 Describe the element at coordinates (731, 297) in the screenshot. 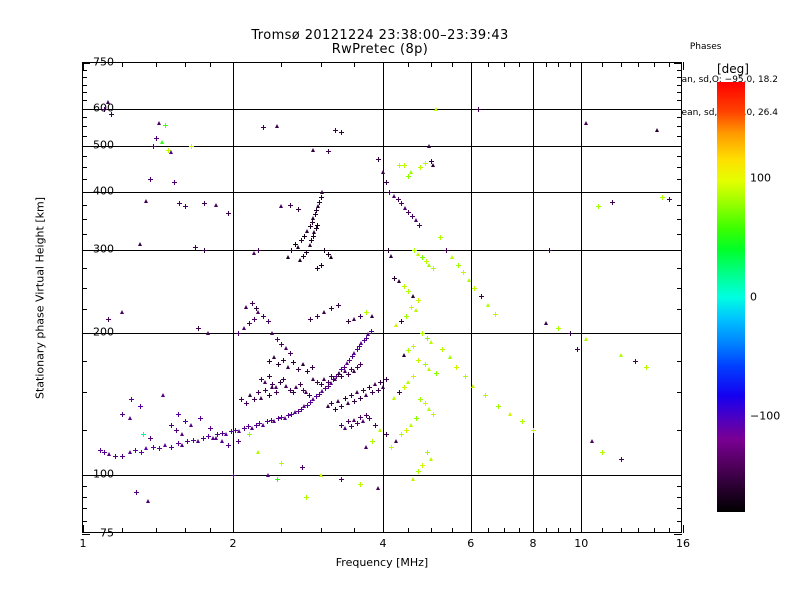

I see `colorbar-gradient` at that location.